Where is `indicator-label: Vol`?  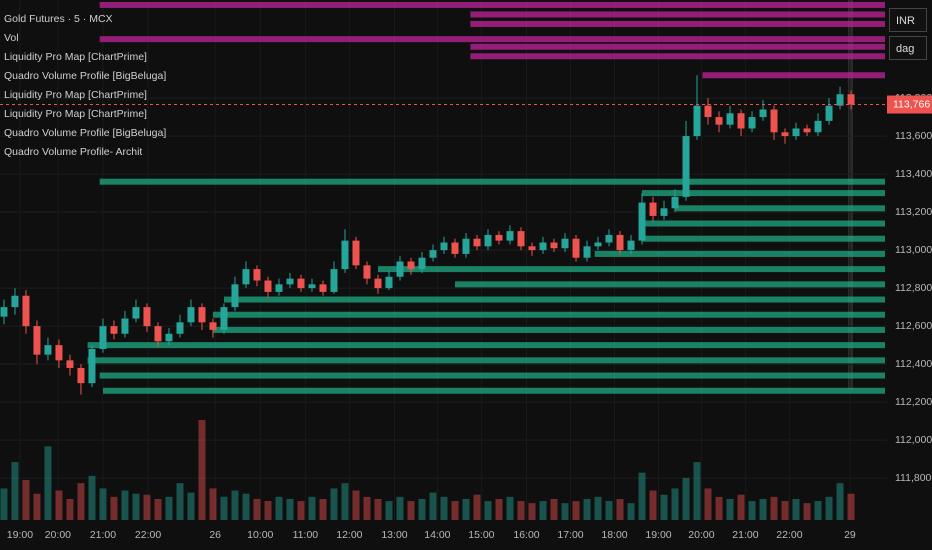
indicator-label: Vol is located at coordinates (11, 38).